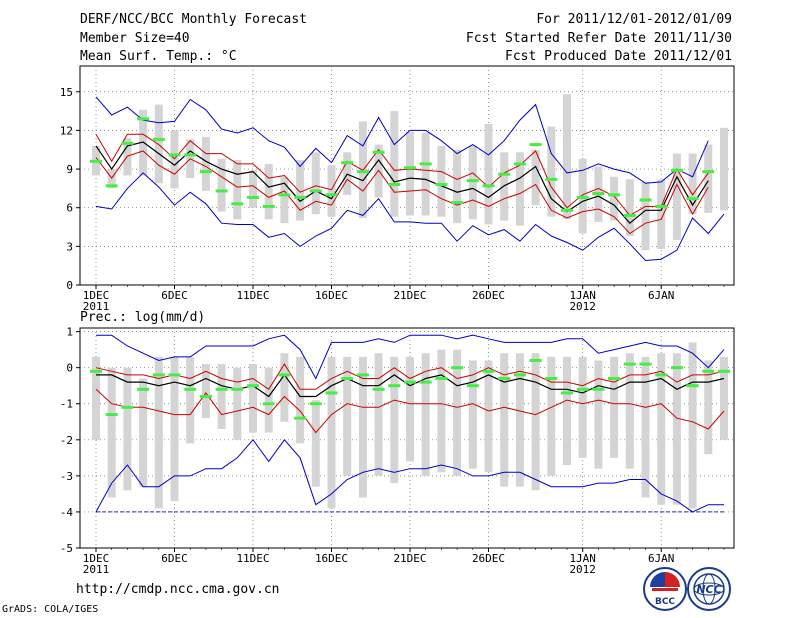  Describe the element at coordinates (708, 589) in the screenshot. I see `ncc-logo-text: NCC` at that location.